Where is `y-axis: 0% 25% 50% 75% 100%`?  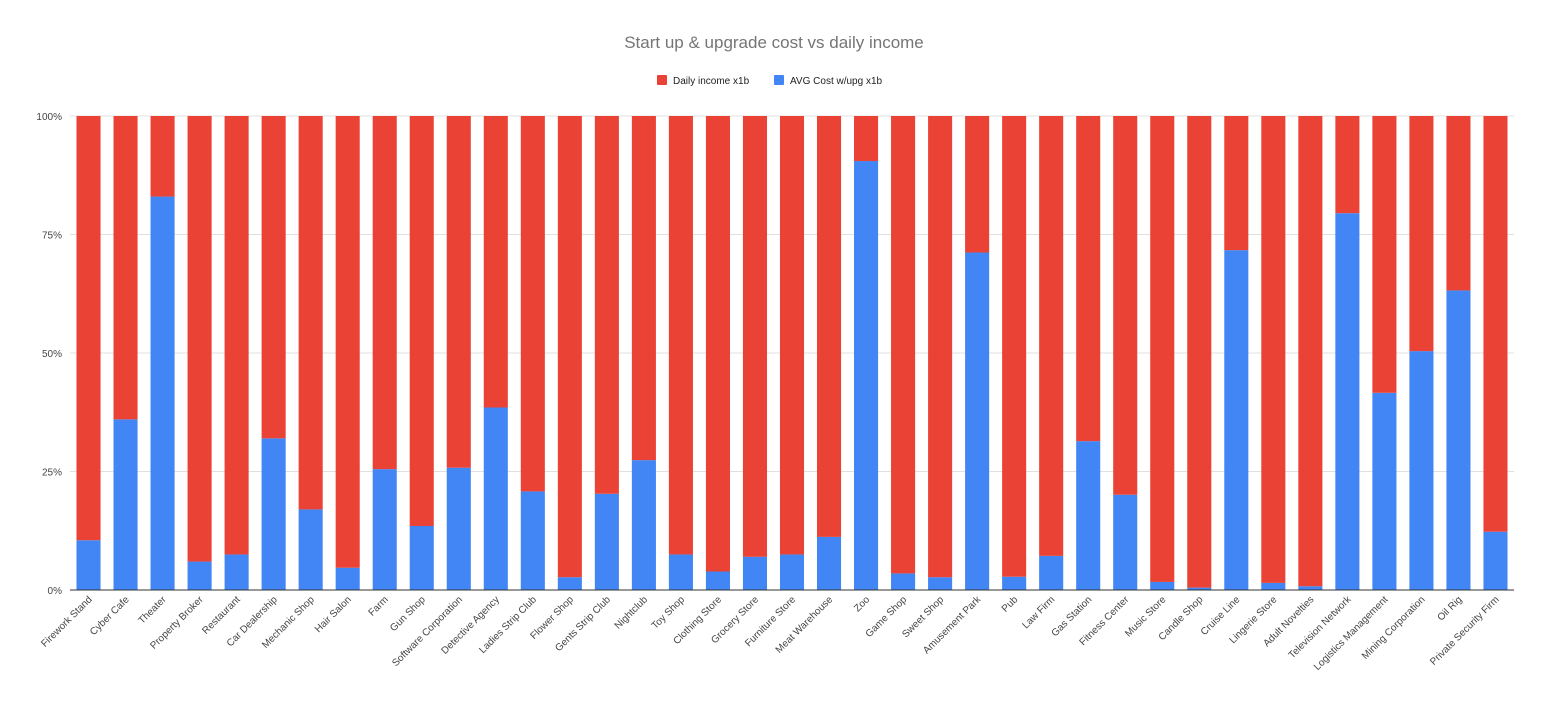
y-axis: 0% 25% 50% 75% 100% is located at coordinates (49, 354).